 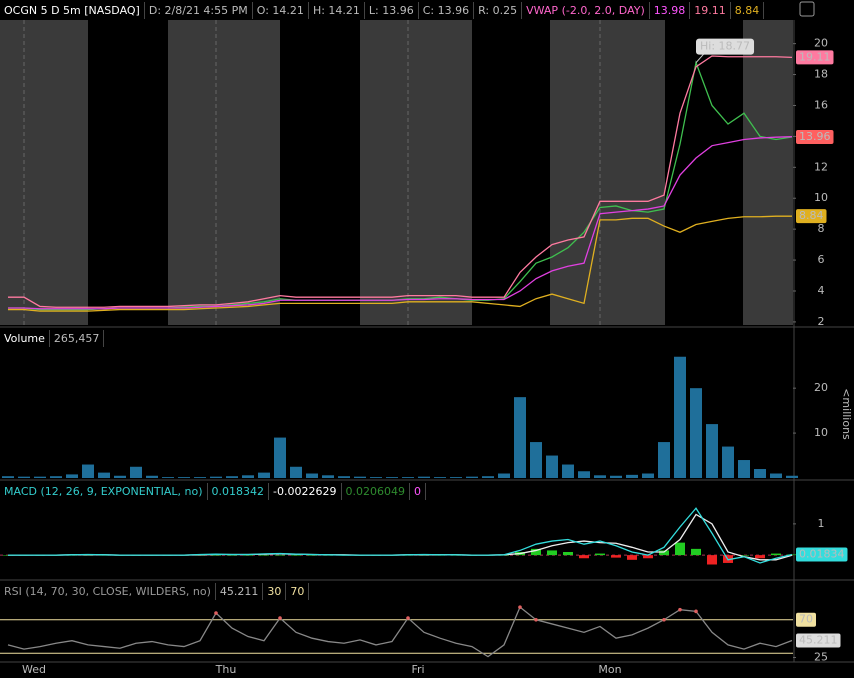 I want to click on end-tag: 45.211, so click(x=818, y=640).